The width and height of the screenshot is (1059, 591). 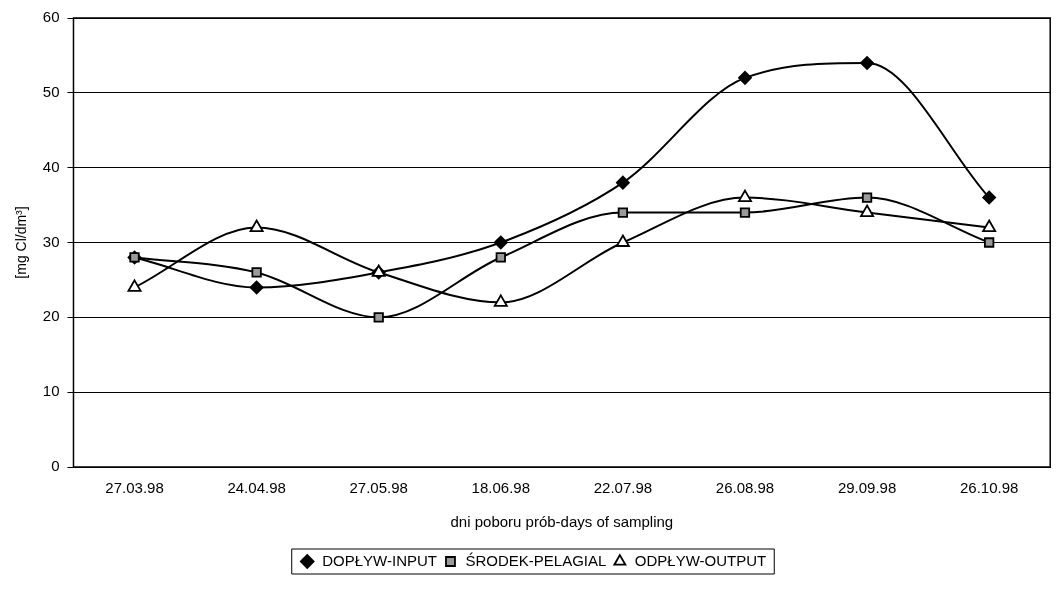 I want to click on y-tick-label: 40, so click(x=51, y=166).